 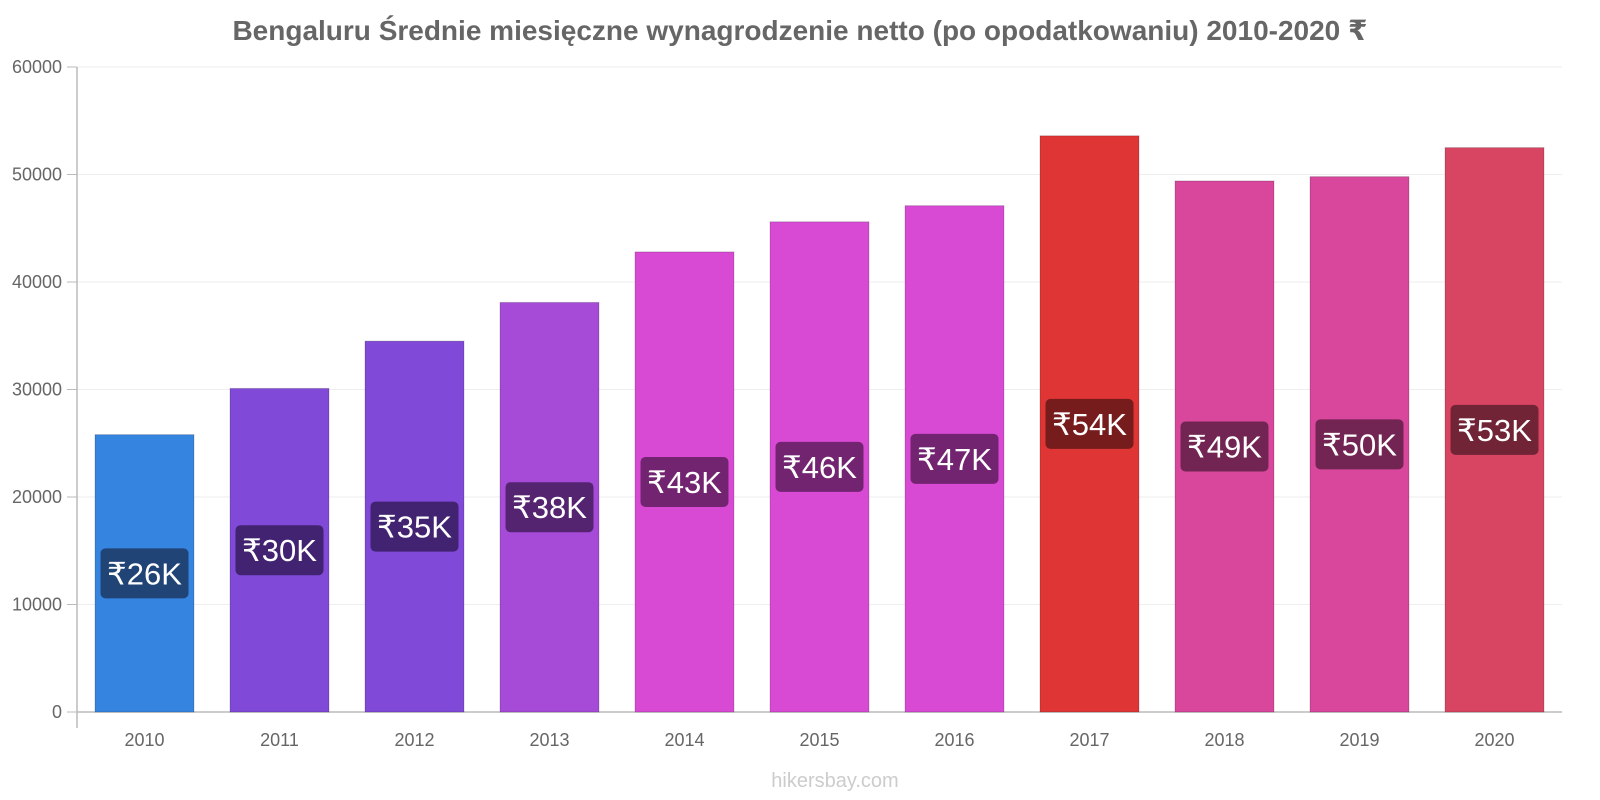 I want to click on x-tick-label: 2018, so click(x=1224, y=740).